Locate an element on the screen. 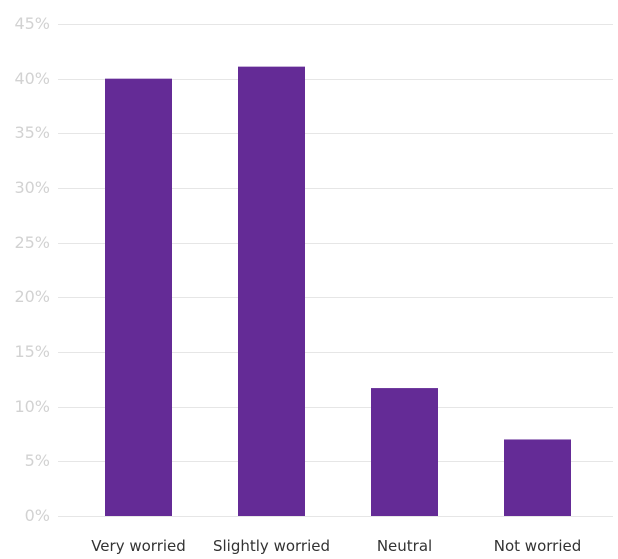 This screenshot has width=618, height=559. y-tick-label: 20% is located at coordinates (32, 296).